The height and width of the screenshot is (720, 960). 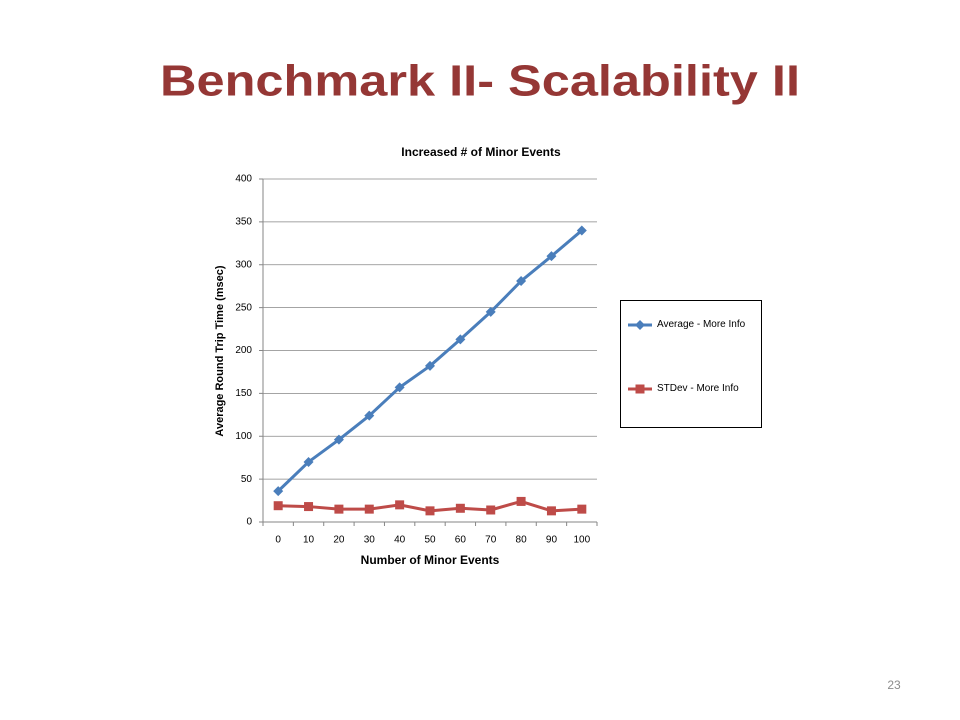 I want to click on legend-label: Average - More Info, so click(x=701, y=324).